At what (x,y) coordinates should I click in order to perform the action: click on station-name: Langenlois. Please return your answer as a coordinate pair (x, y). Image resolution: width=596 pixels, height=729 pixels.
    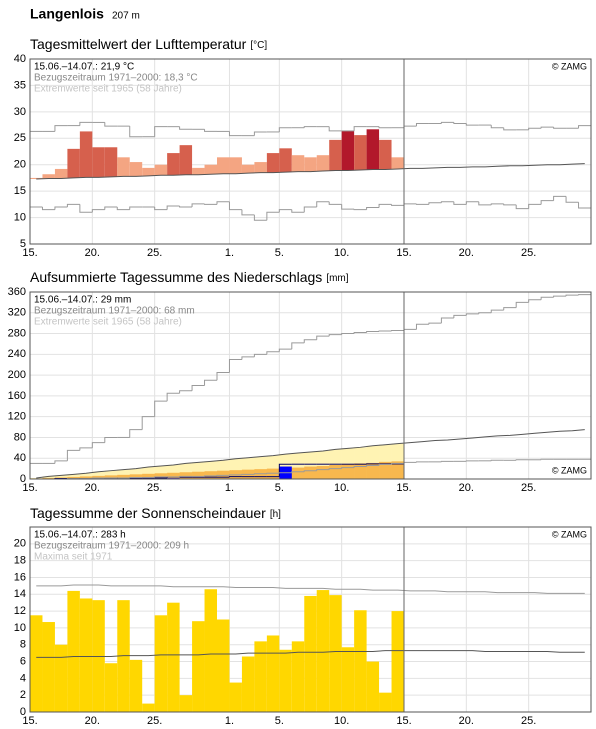
    Looking at the image, I should click on (67, 14).